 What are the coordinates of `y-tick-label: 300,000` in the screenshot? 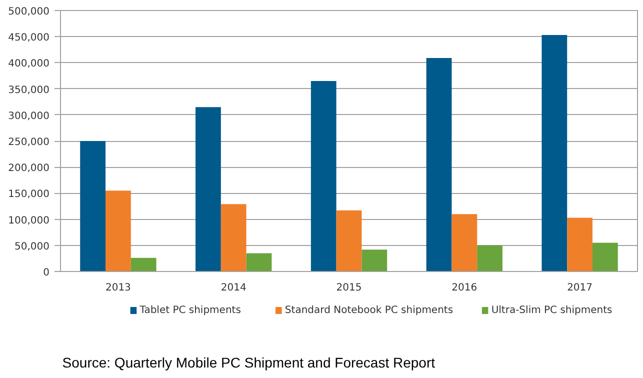 It's located at (29, 116).